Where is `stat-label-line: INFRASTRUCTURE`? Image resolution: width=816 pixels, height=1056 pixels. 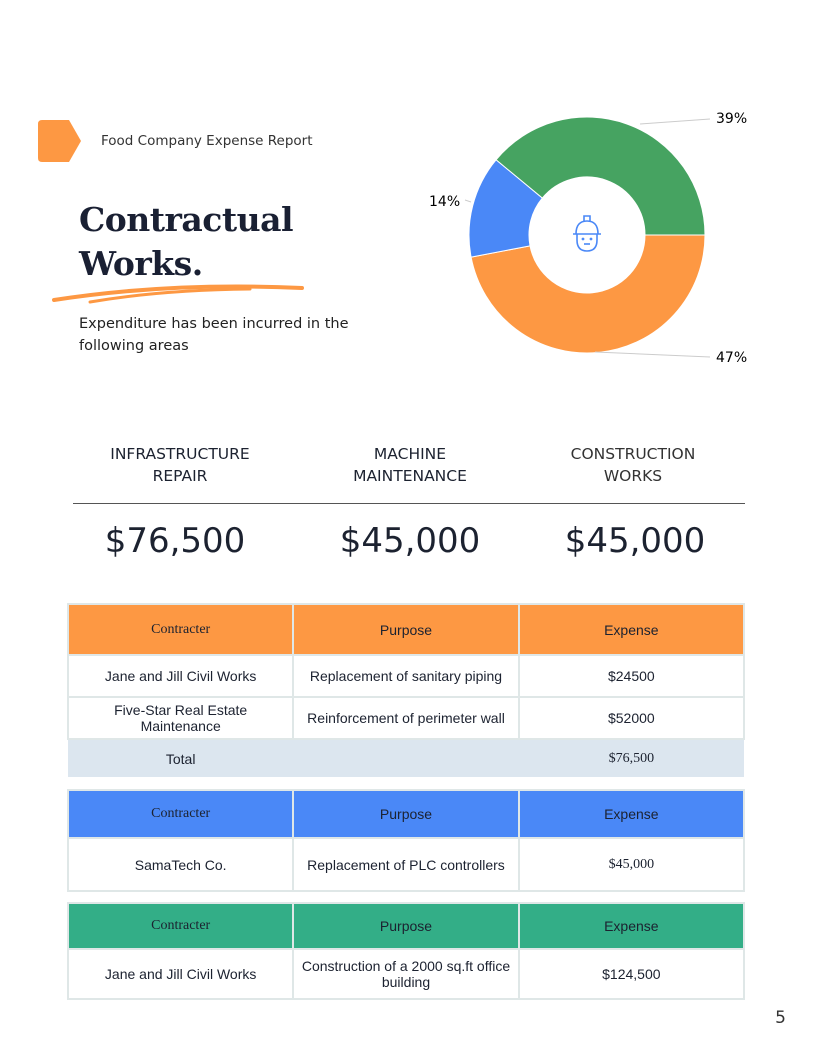
stat-label-line: INFRASTRUCTURE is located at coordinates (180, 454).